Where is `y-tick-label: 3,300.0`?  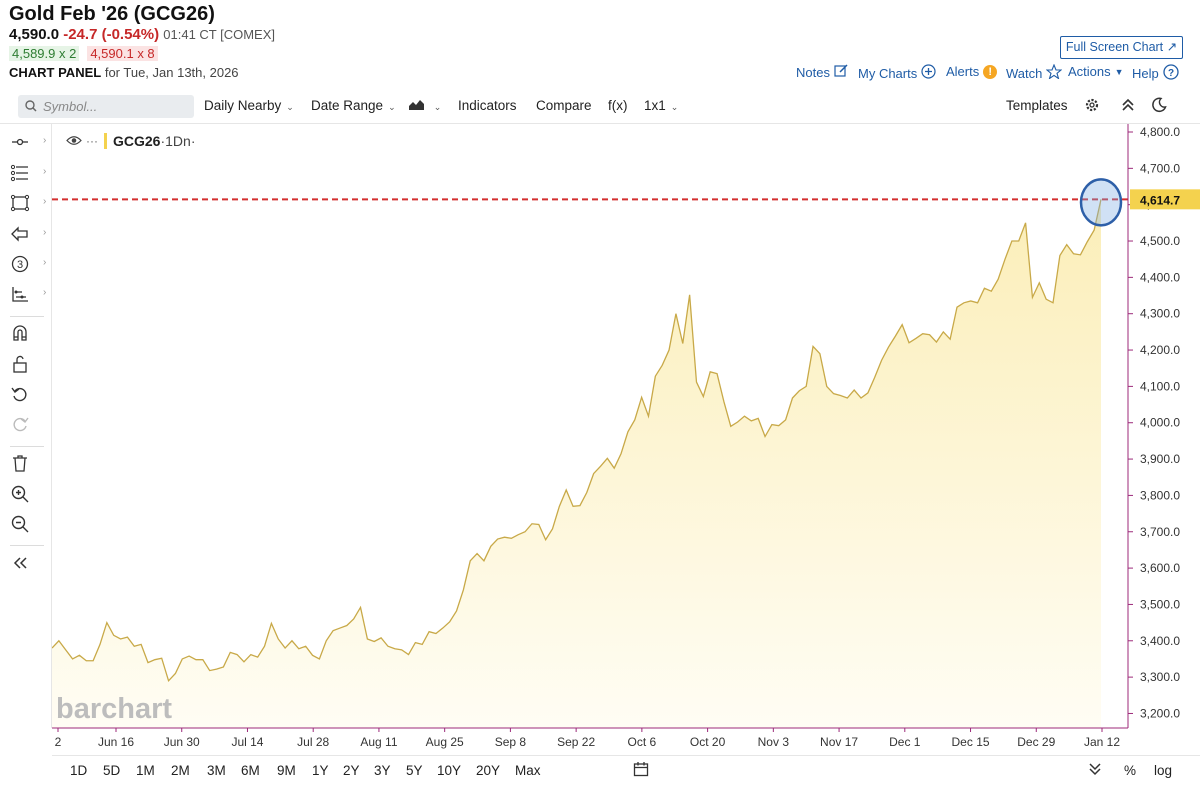
y-tick-label: 3,300.0 is located at coordinates (1160, 677).